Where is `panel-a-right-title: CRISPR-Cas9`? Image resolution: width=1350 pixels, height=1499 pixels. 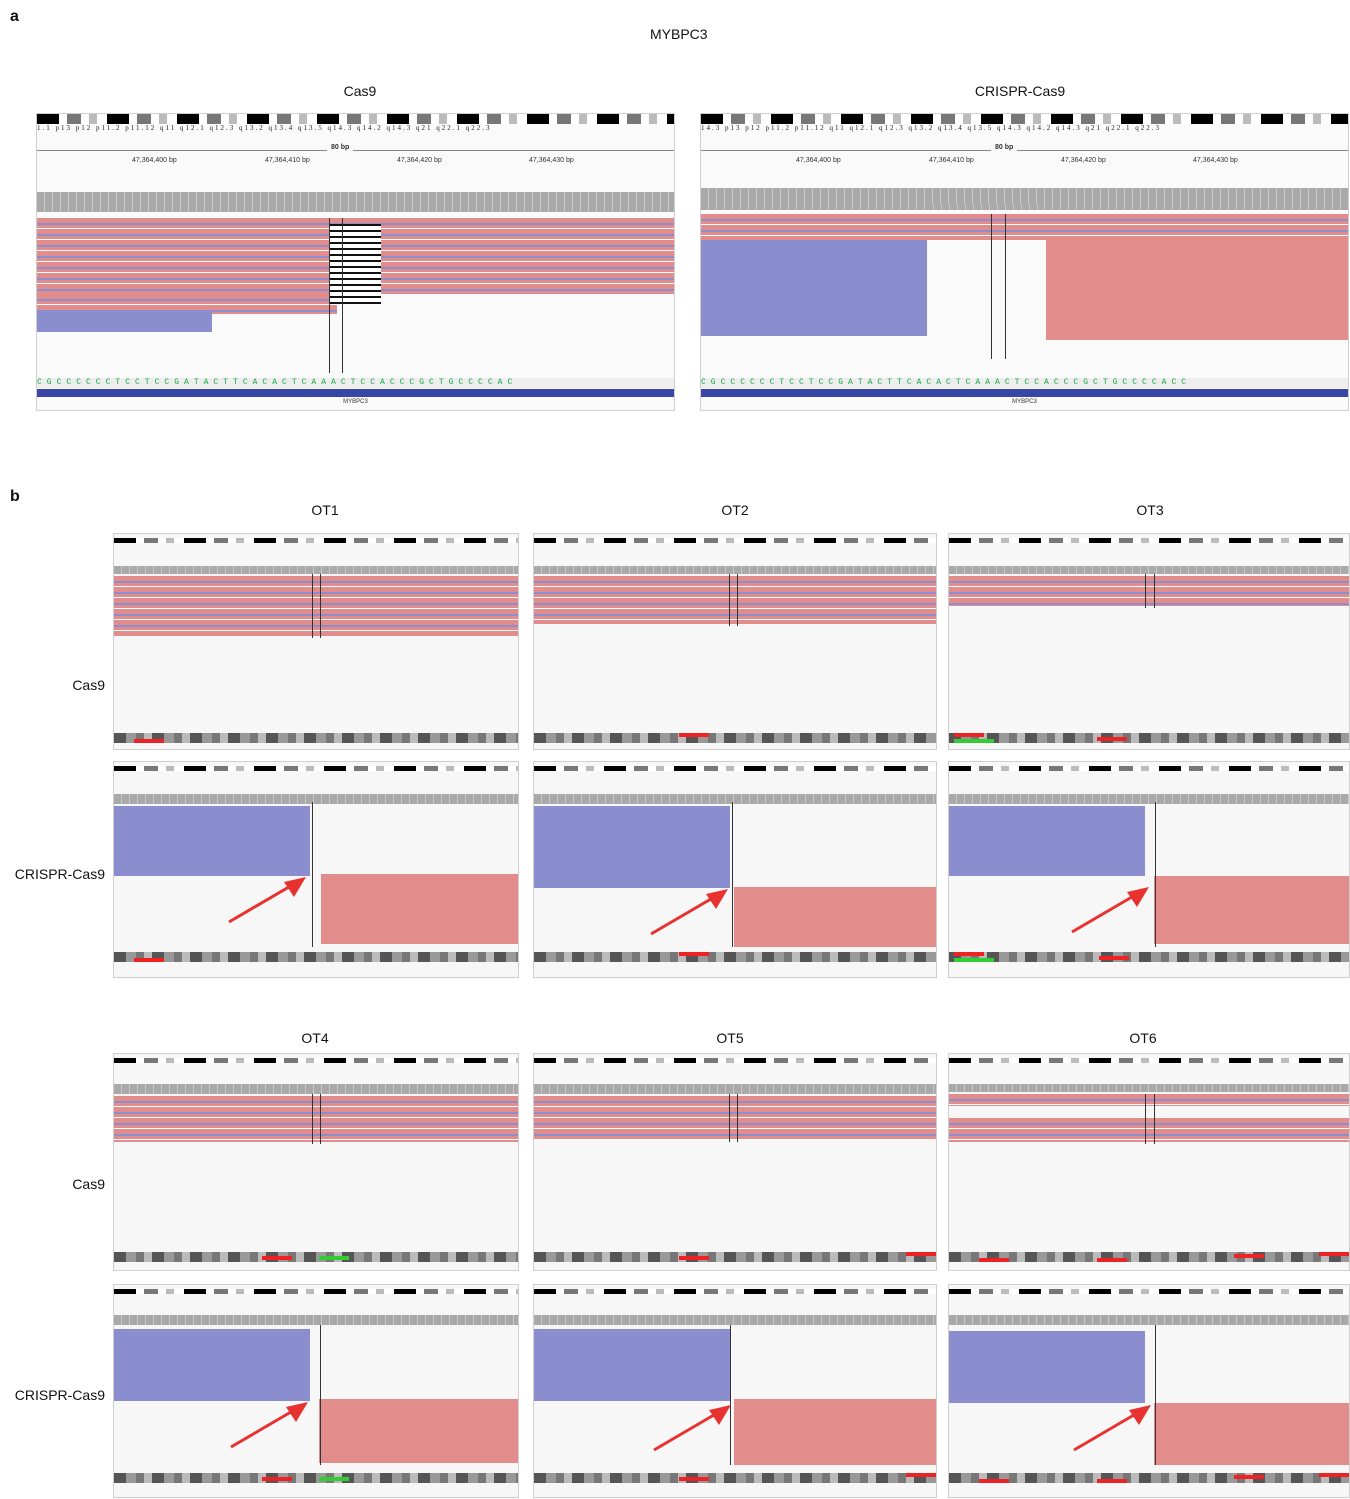 panel-a-right-title: CRISPR-Cas9 is located at coordinates (1020, 91).